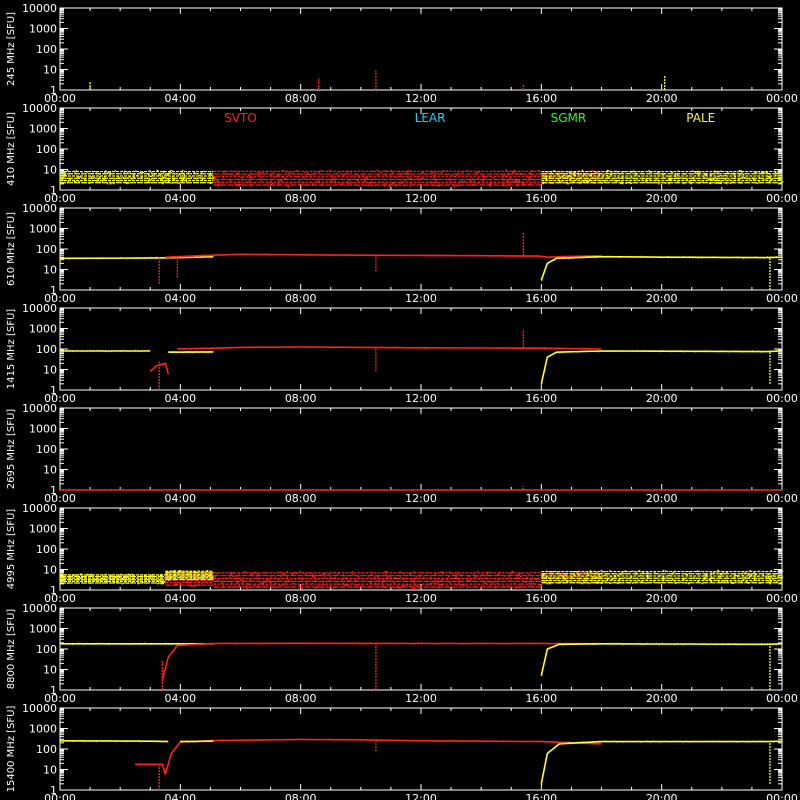 The width and height of the screenshot is (800, 800). What do you see at coordinates (11, 449) in the screenshot?
I see `y-axis-label: 2695 MHz [SFU]` at bounding box center [11, 449].